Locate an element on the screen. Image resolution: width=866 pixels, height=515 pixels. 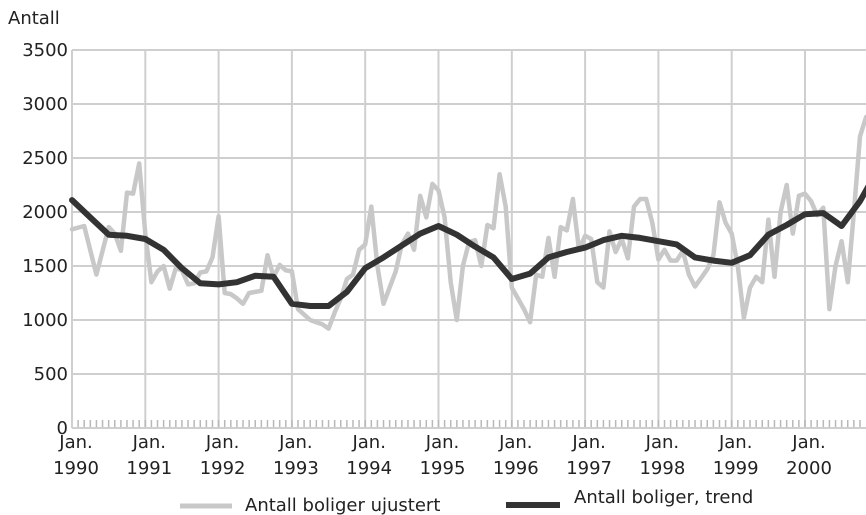
y-tick-label: 3000 is located at coordinates (45, 104).